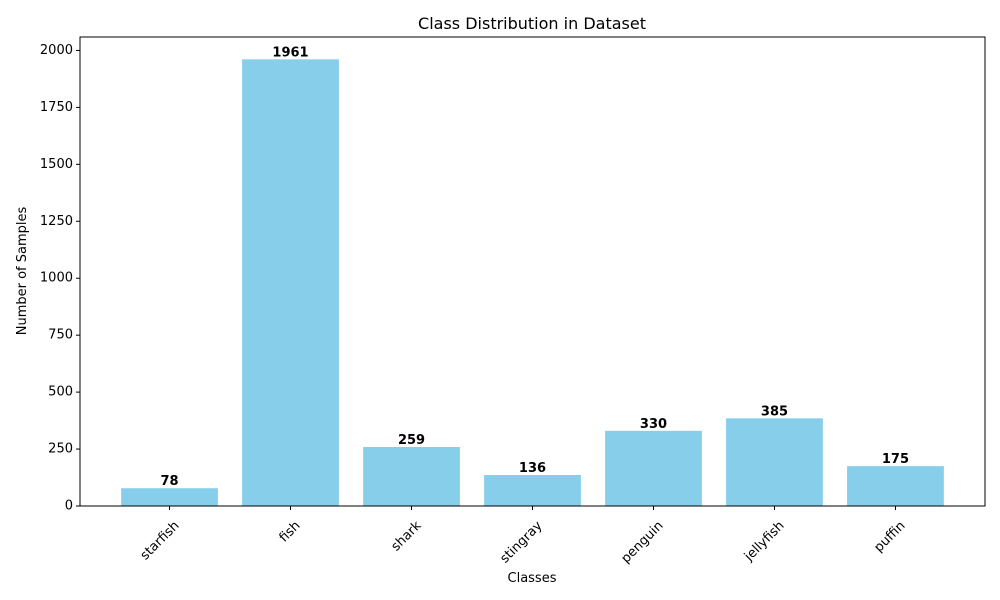  Describe the element at coordinates (521, 542) in the screenshot. I see `x-tick-label: stingray` at that location.